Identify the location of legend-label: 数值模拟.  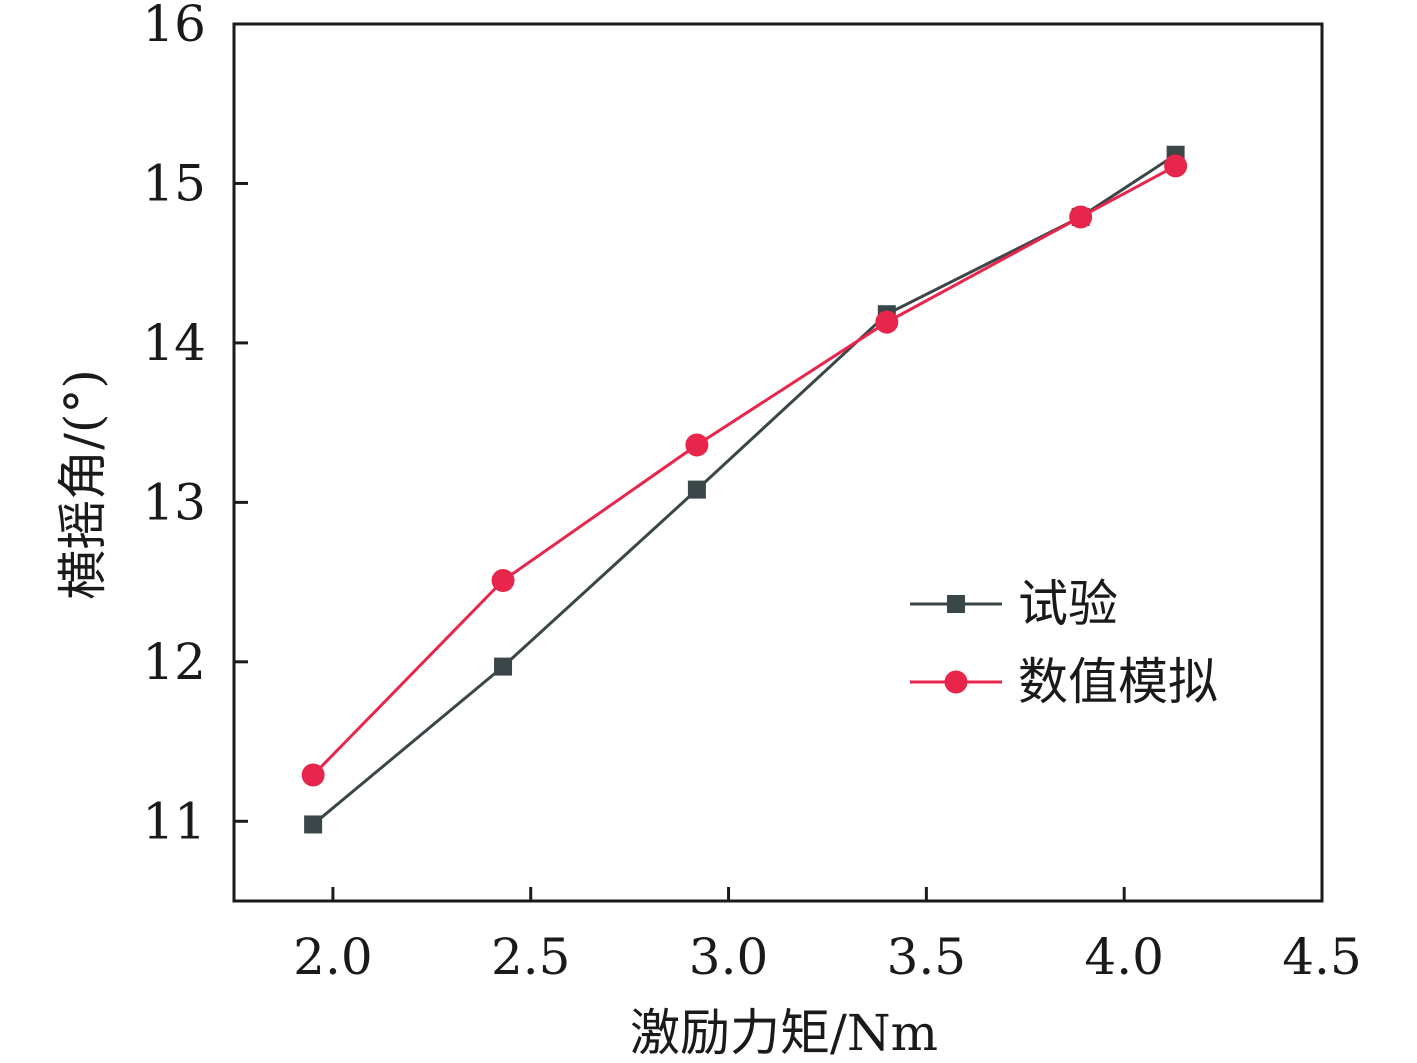
(1118, 682).